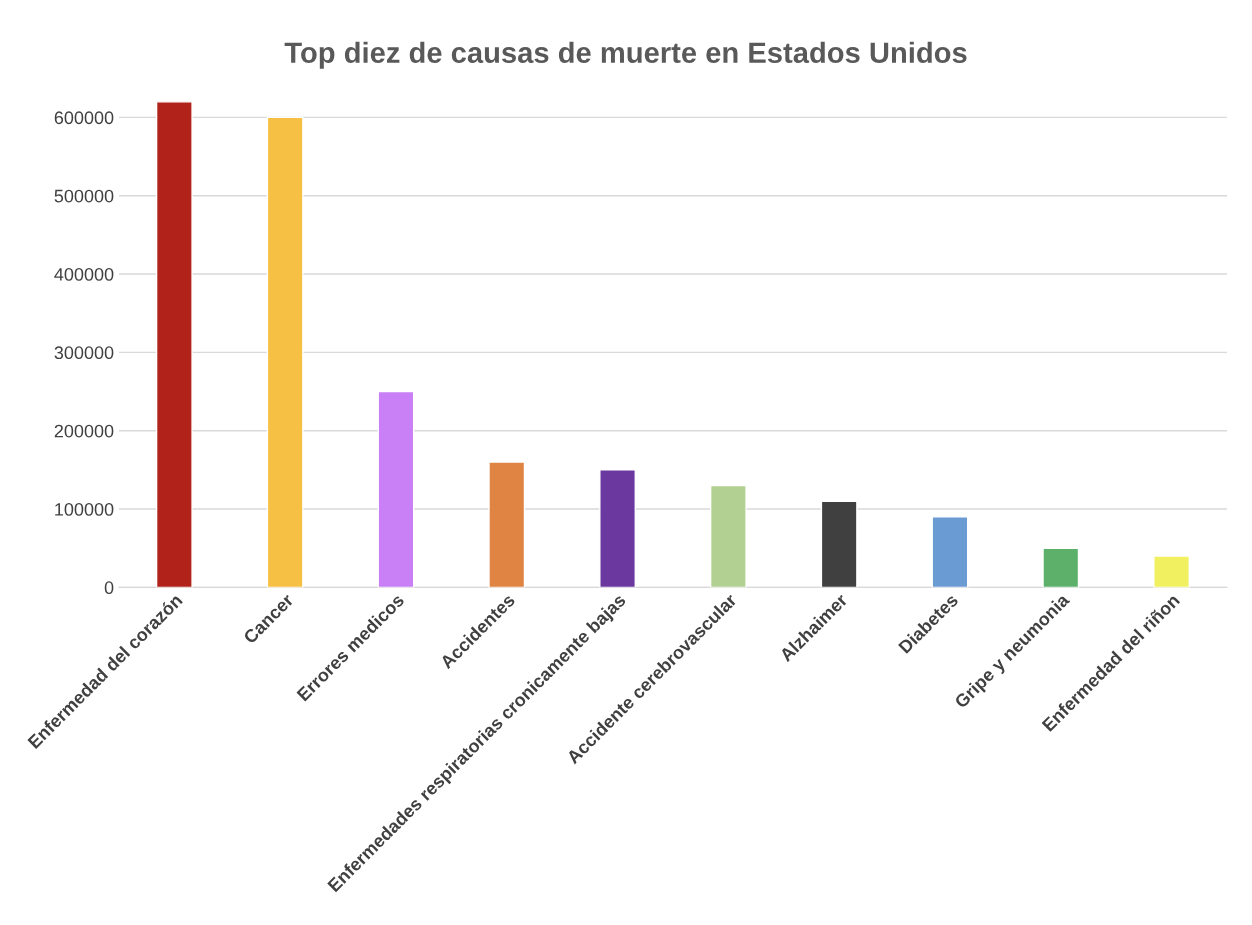 The height and width of the screenshot is (925, 1252). I want to click on y-tick-label: 500000, so click(84, 196).